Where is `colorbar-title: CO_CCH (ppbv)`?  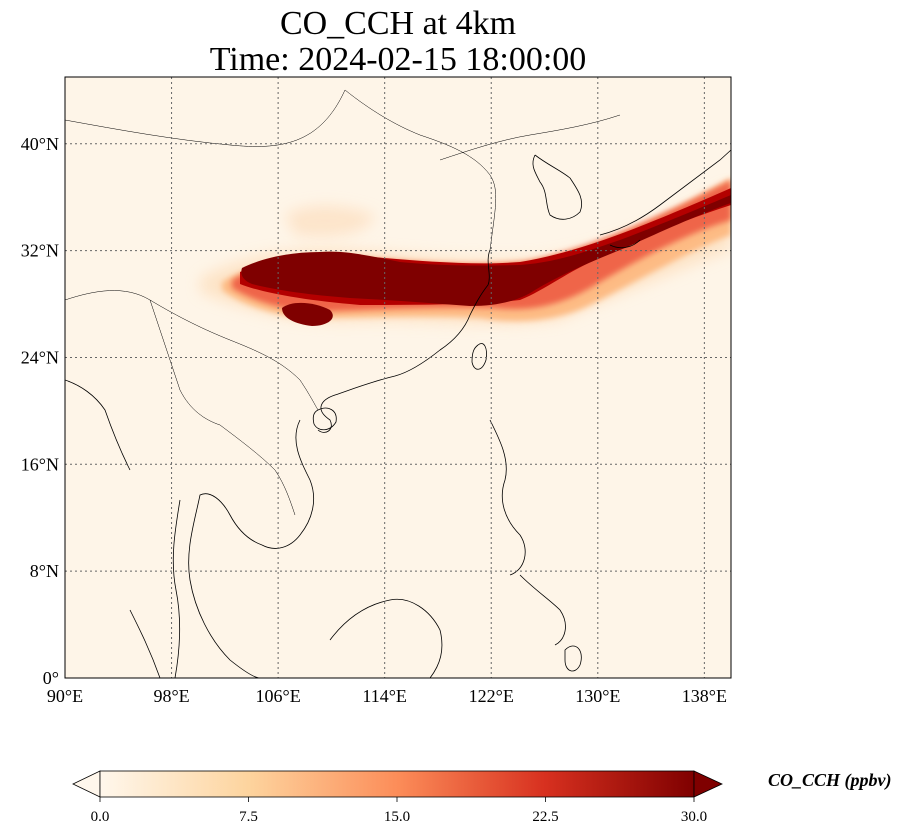
colorbar-title: CO_CCH (ppbv) is located at coordinates (830, 780).